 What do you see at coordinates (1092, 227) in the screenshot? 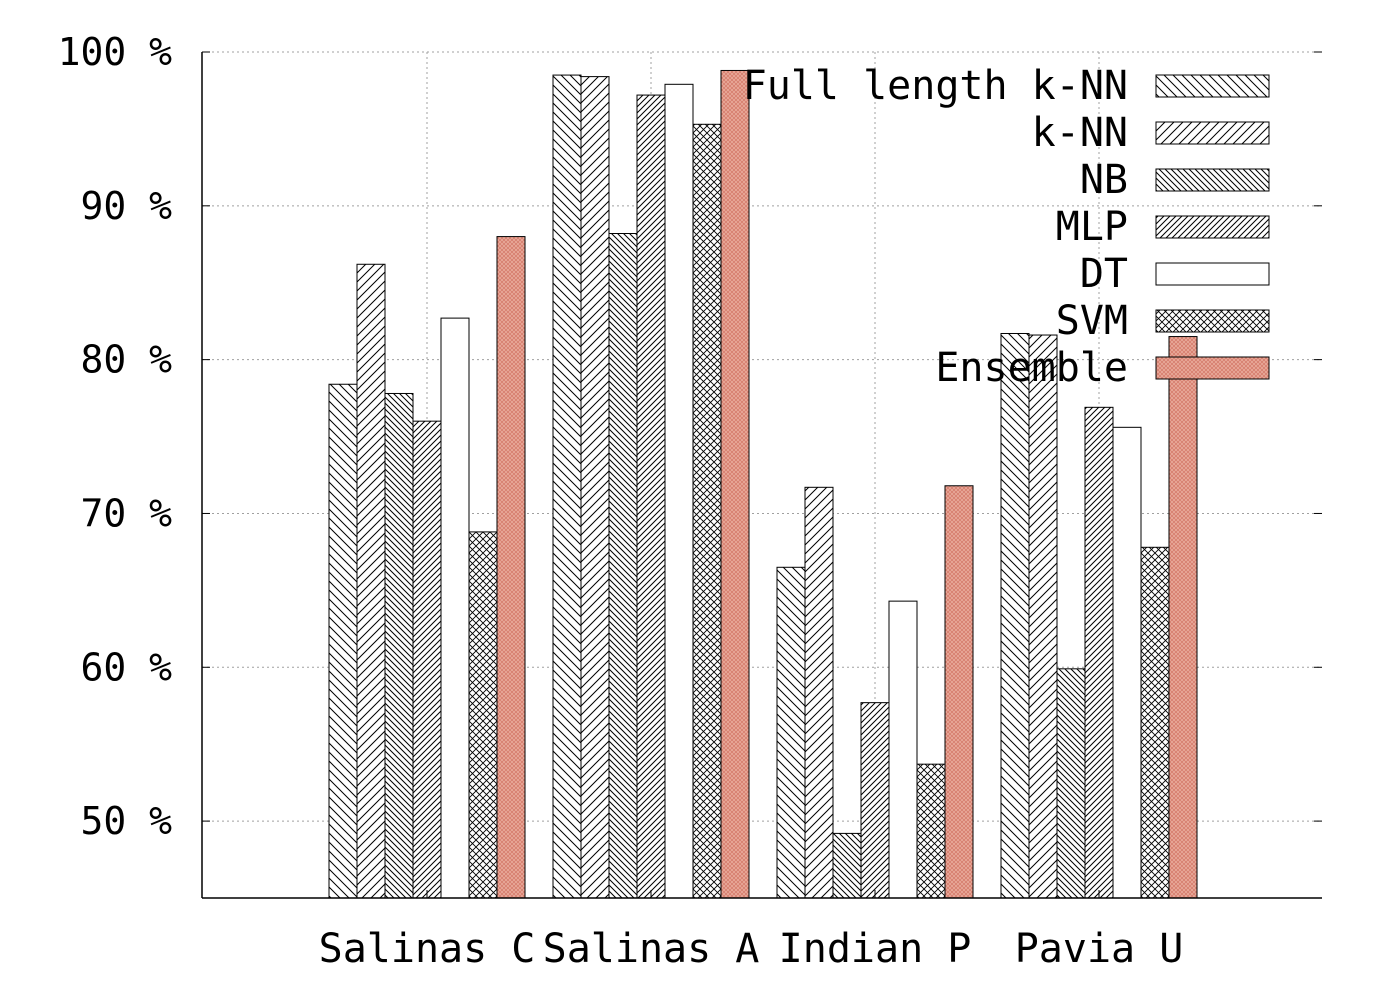
I see `legend-label-3: MLP` at bounding box center [1092, 227].